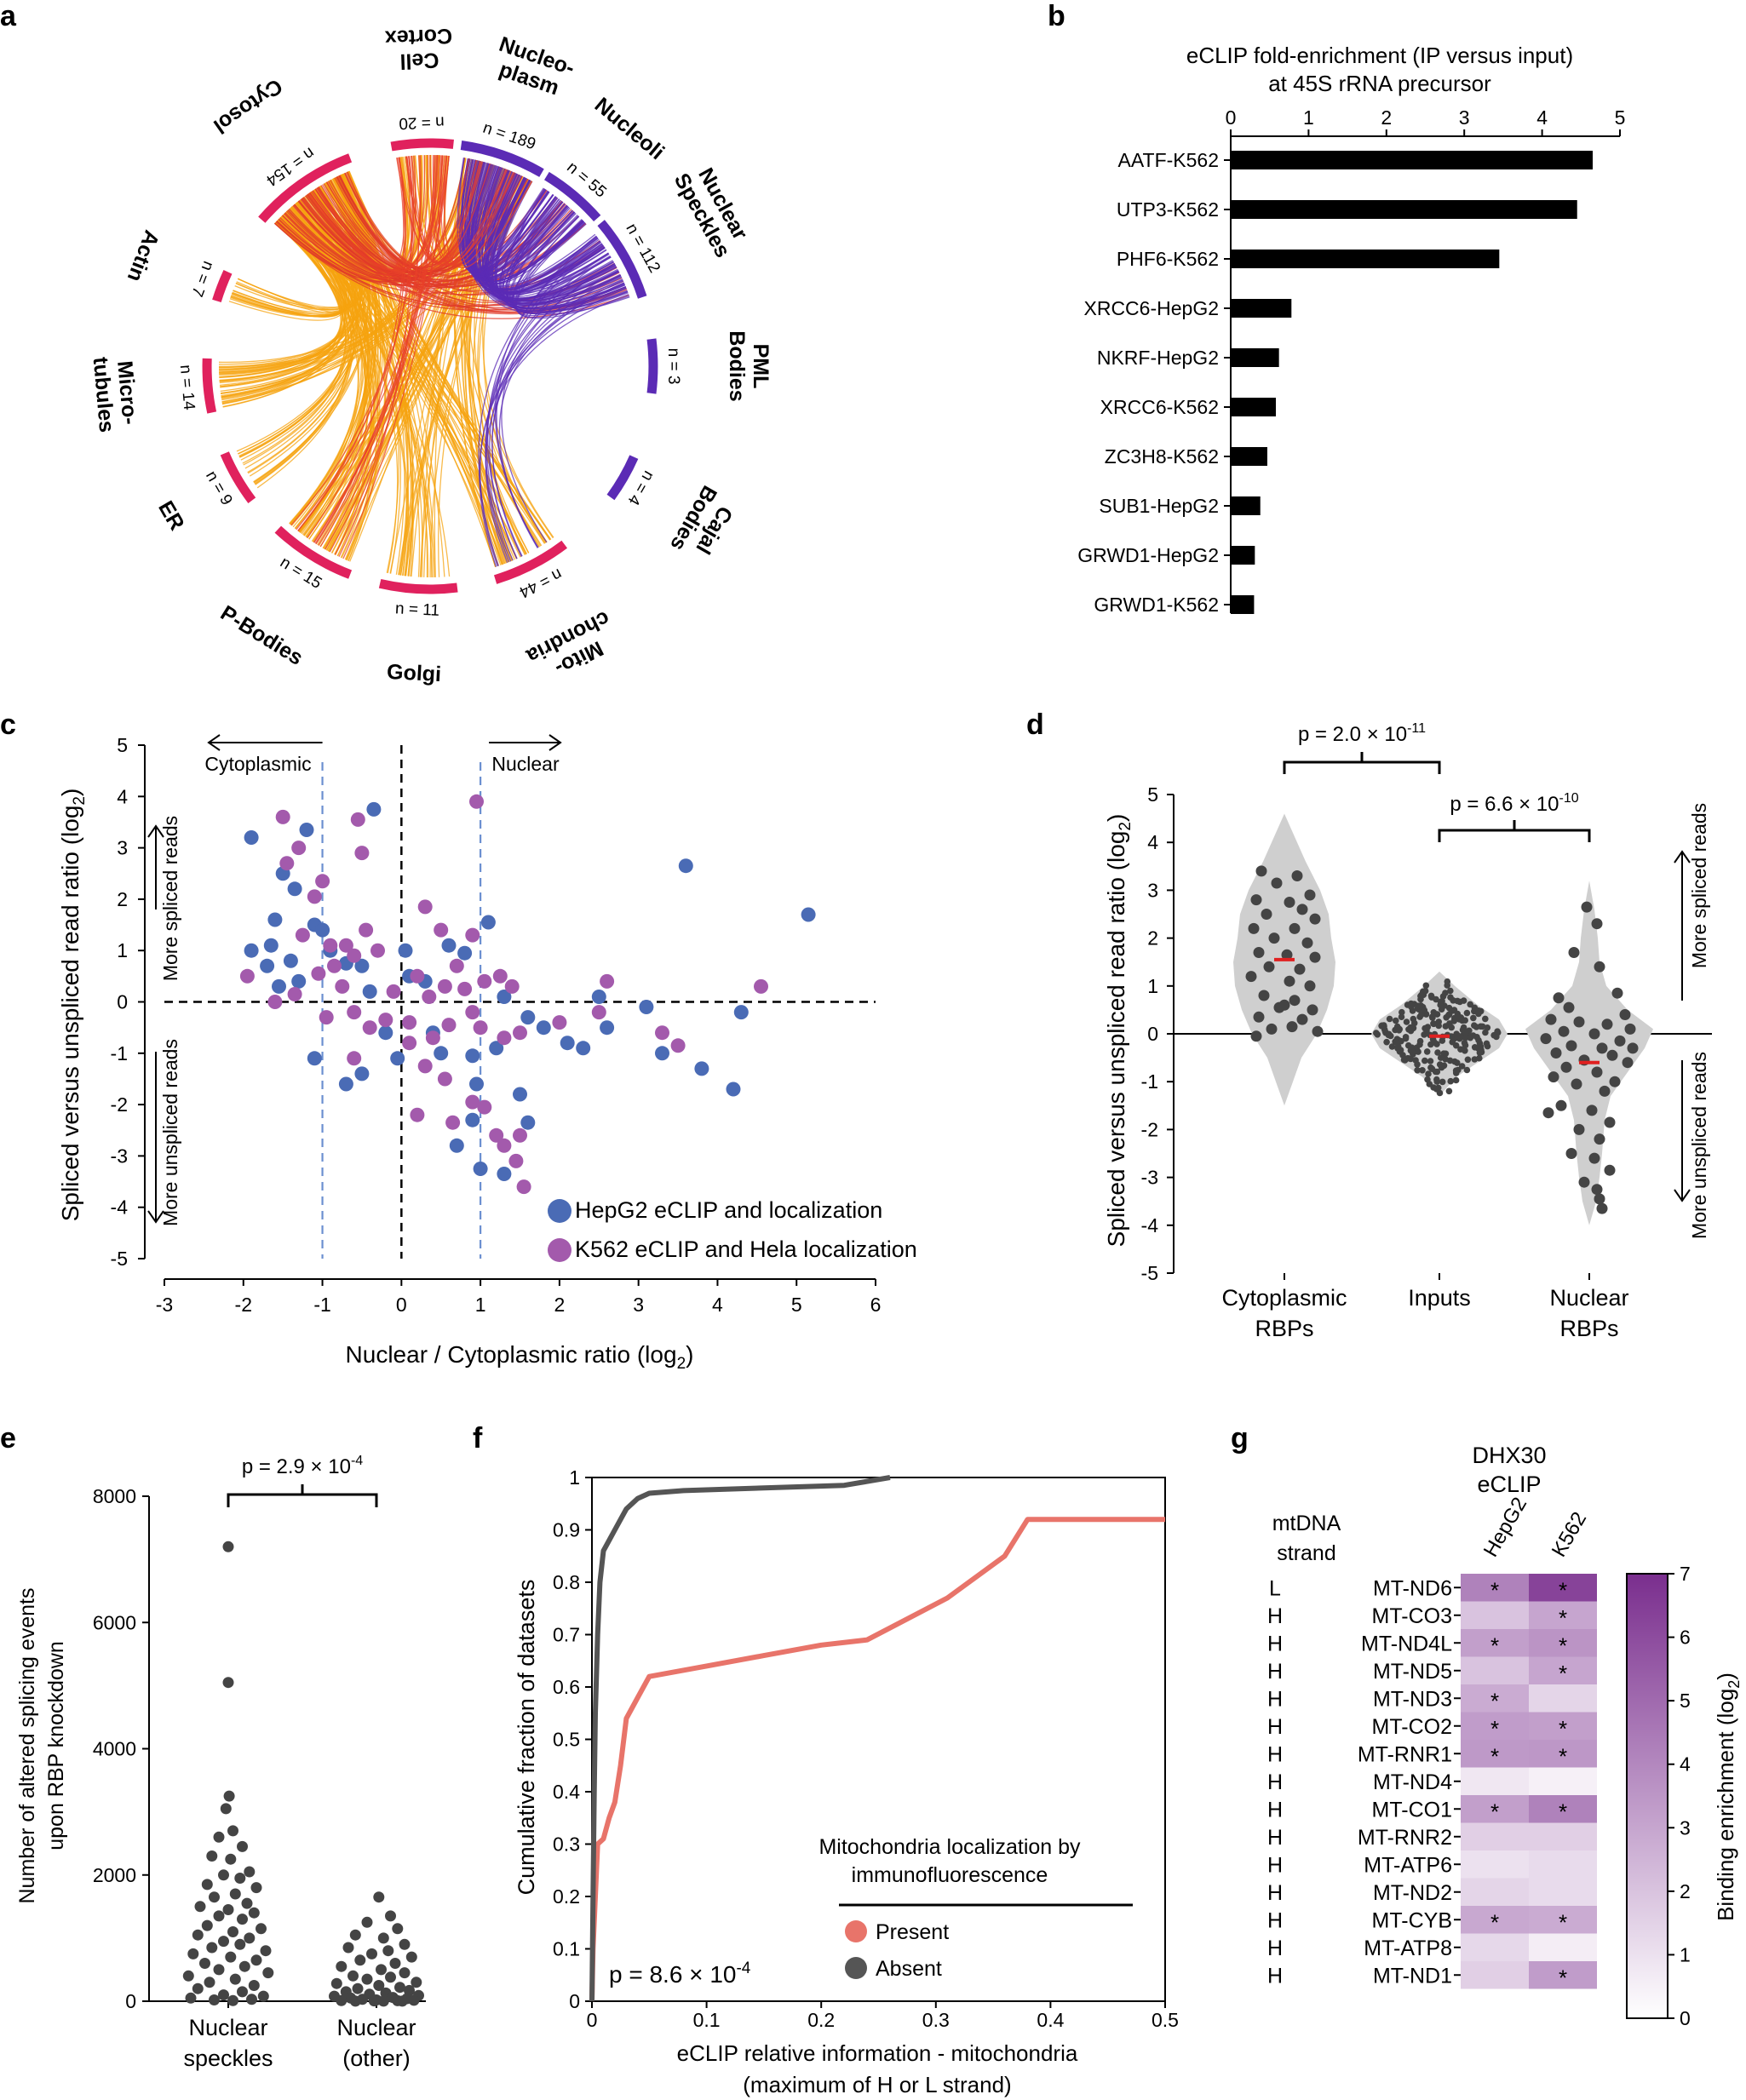  Describe the element at coordinates (417, 610) in the screenshot. I see `compartment-count: n = 11` at that location.